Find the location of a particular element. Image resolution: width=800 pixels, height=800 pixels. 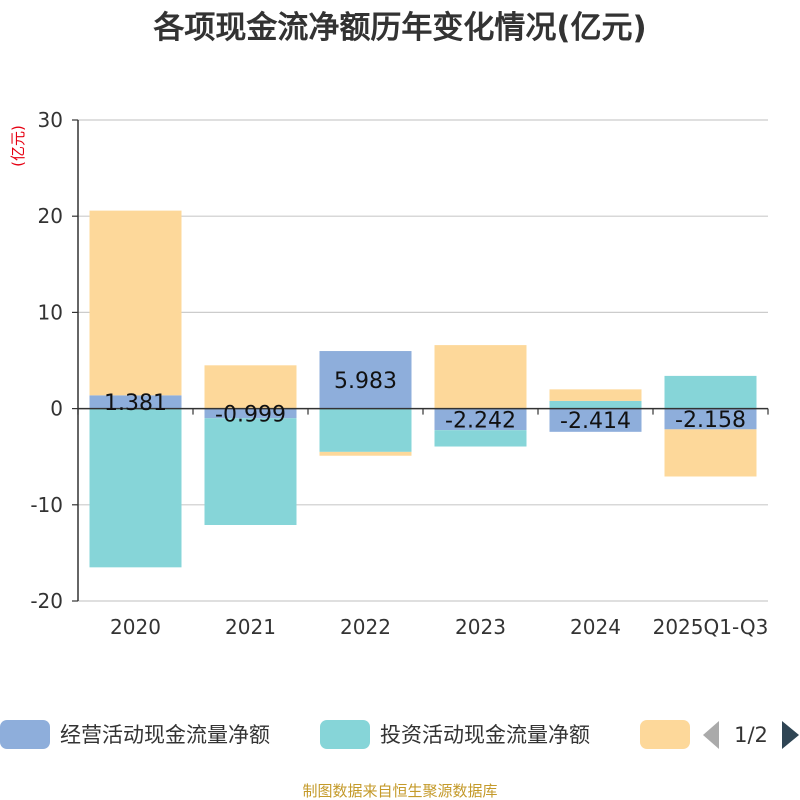

bar-series-2-2024 is located at coordinates (595, 404).